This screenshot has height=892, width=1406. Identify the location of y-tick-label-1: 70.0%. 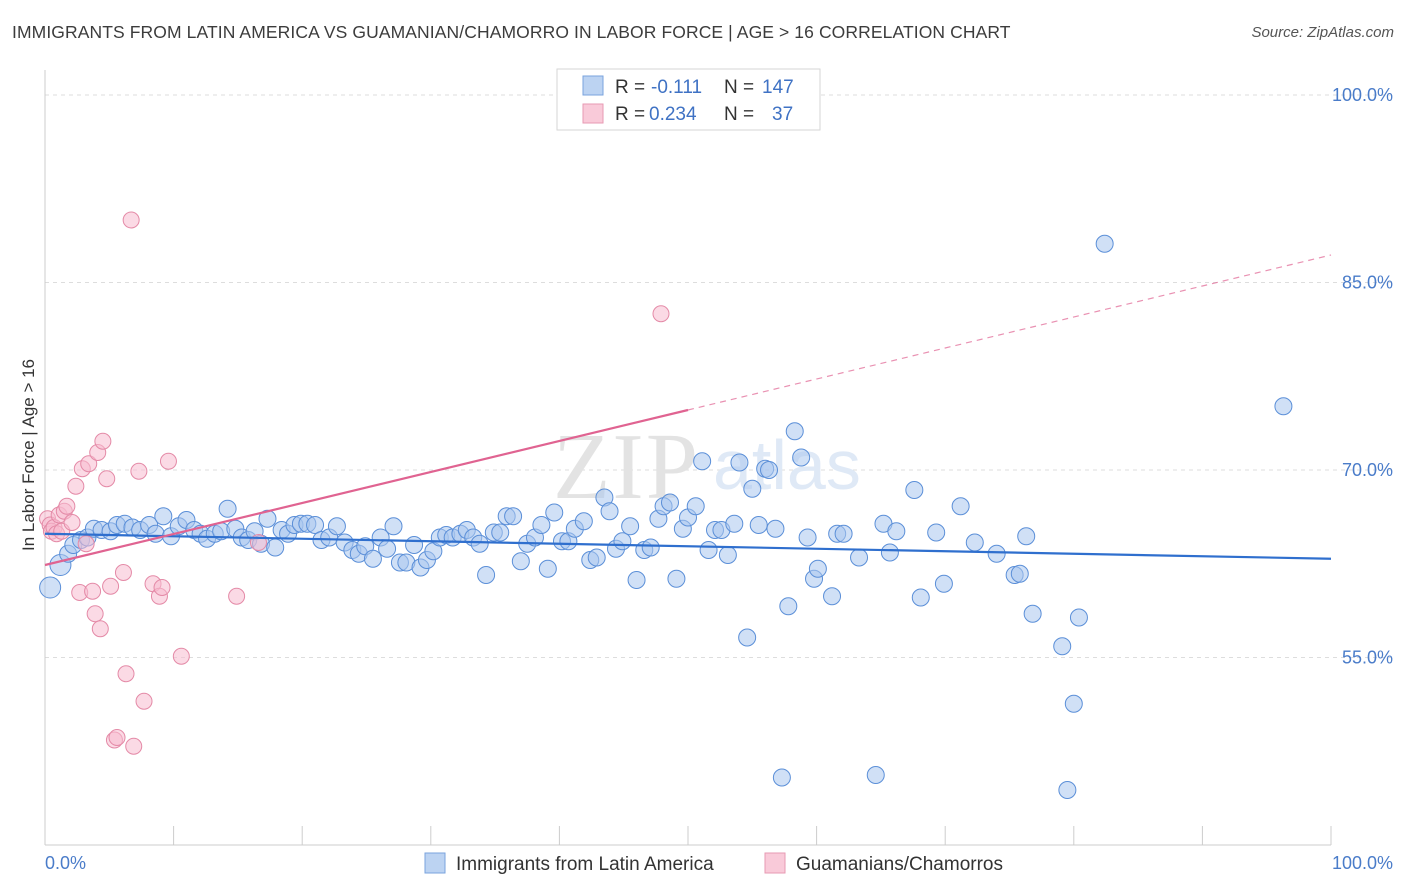
(1367, 470).